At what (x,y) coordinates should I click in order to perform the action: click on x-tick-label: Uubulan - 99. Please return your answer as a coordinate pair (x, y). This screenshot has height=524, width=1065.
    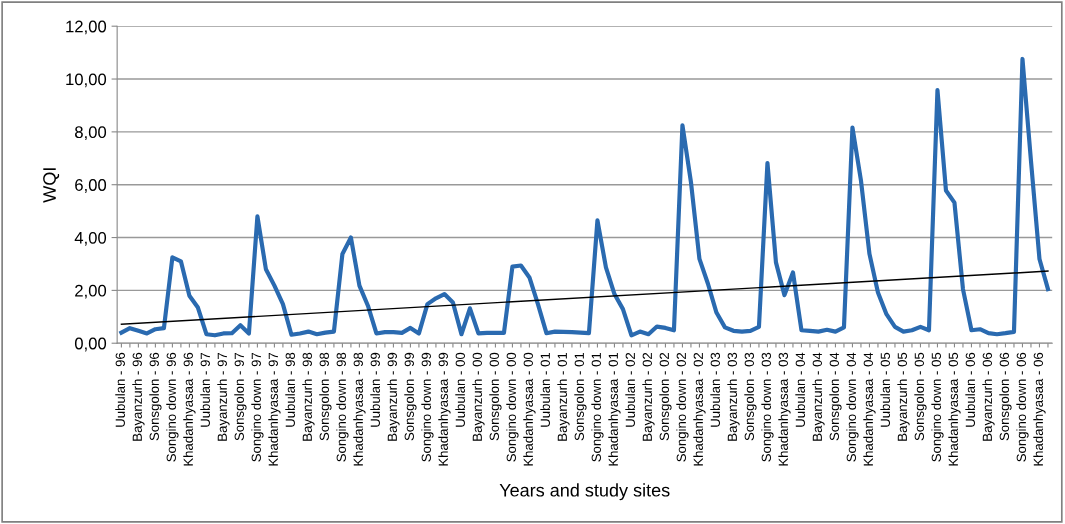
    Looking at the image, I should click on (375, 389).